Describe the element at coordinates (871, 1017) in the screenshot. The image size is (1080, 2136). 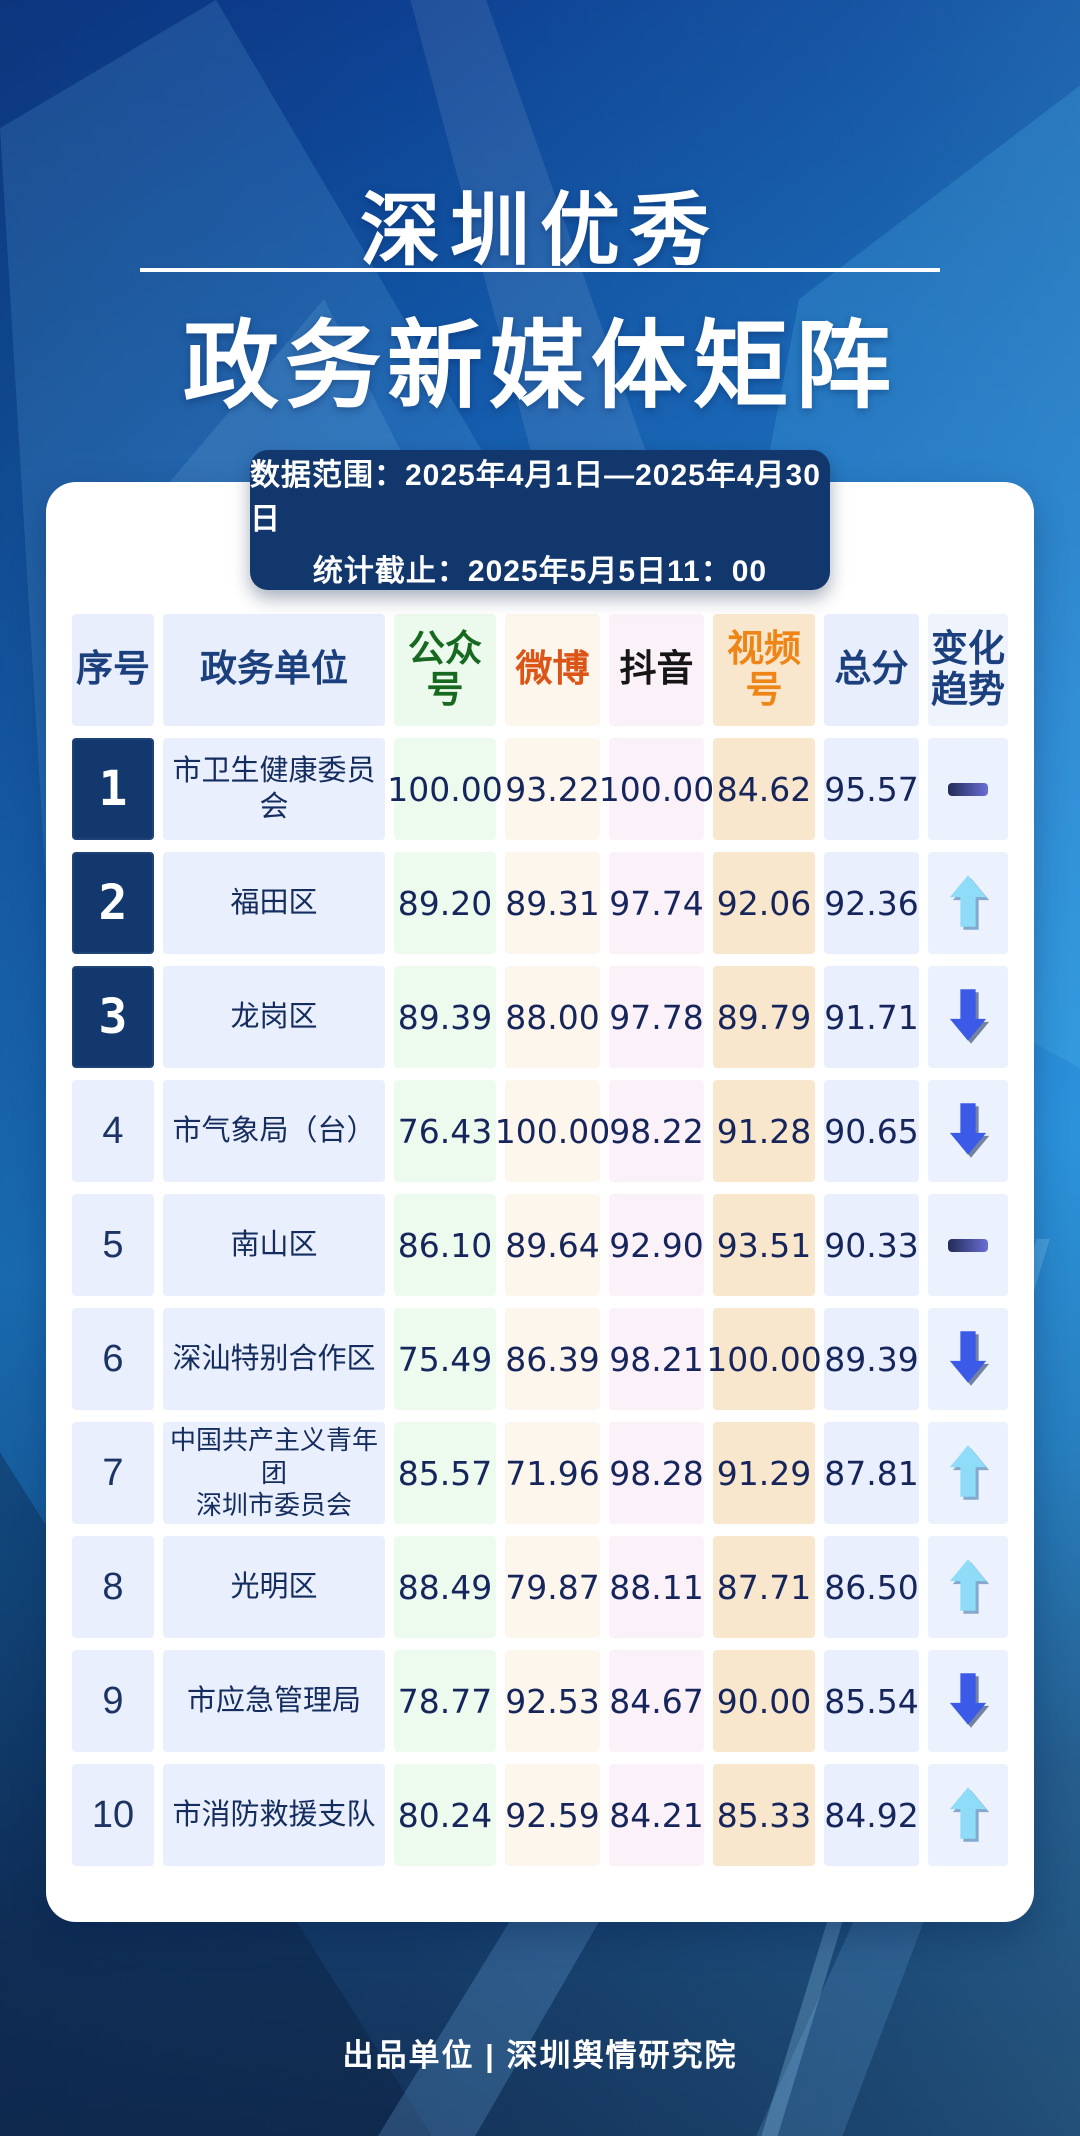
I see `total-score-cell: 91.71` at that location.